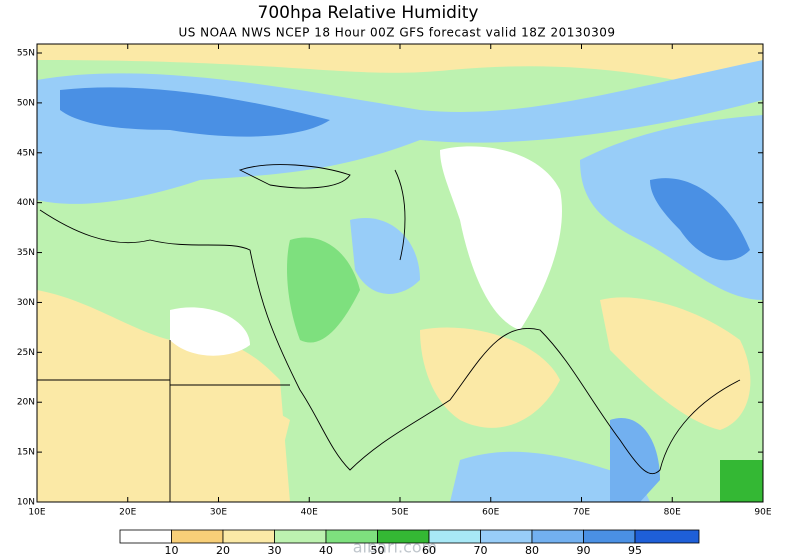  What do you see at coordinates (762, 513) in the screenshot?
I see `lon-label: 90E` at bounding box center [762, 513].